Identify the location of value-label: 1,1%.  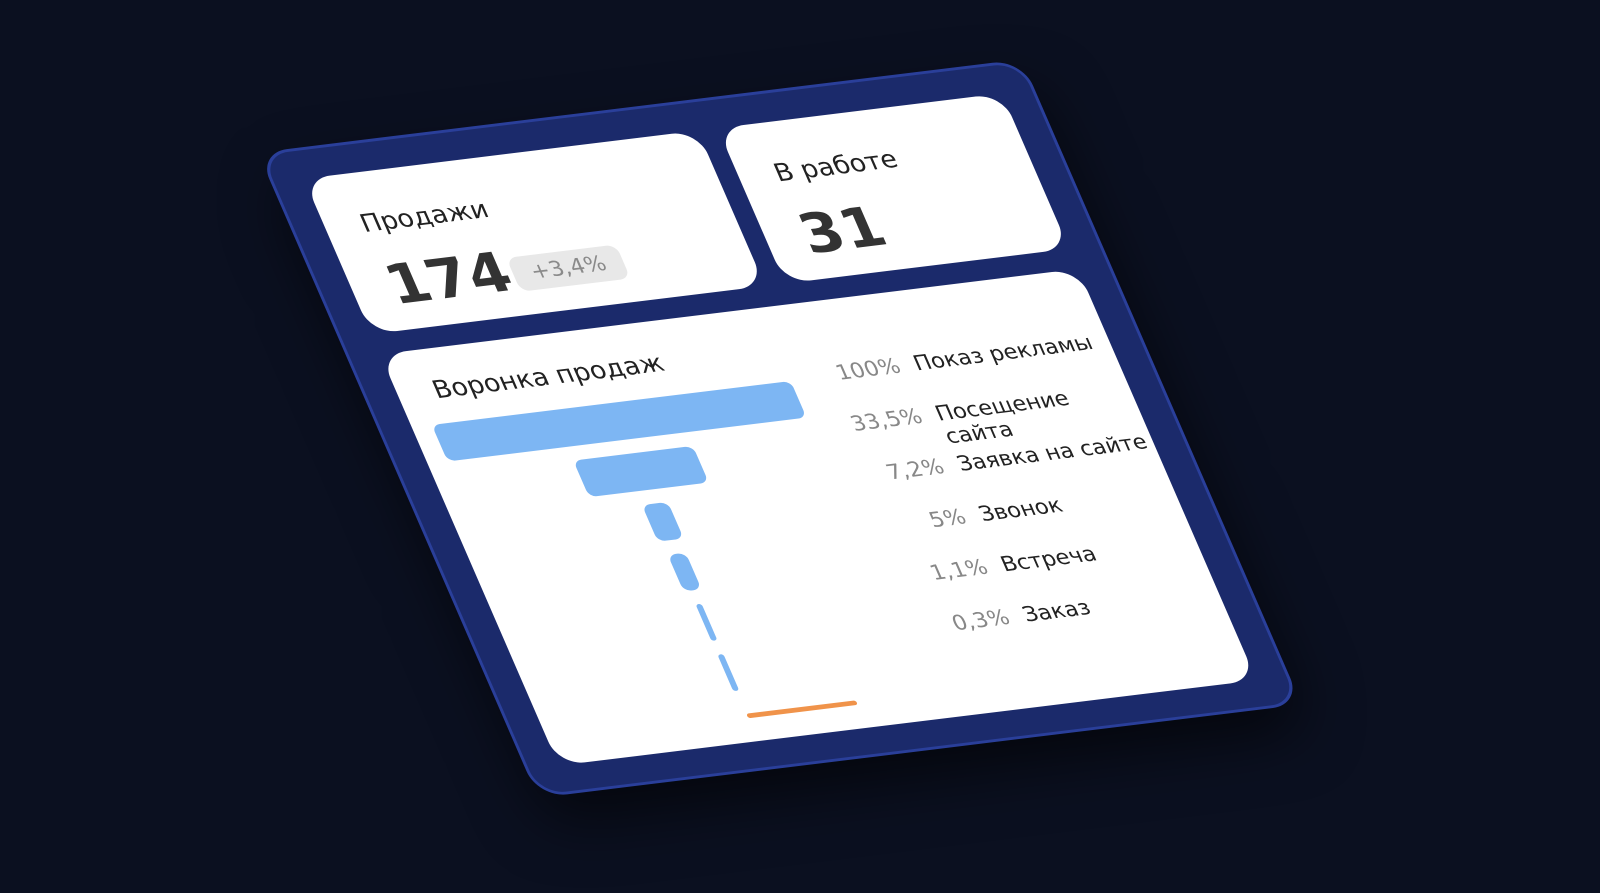
(959, 570).